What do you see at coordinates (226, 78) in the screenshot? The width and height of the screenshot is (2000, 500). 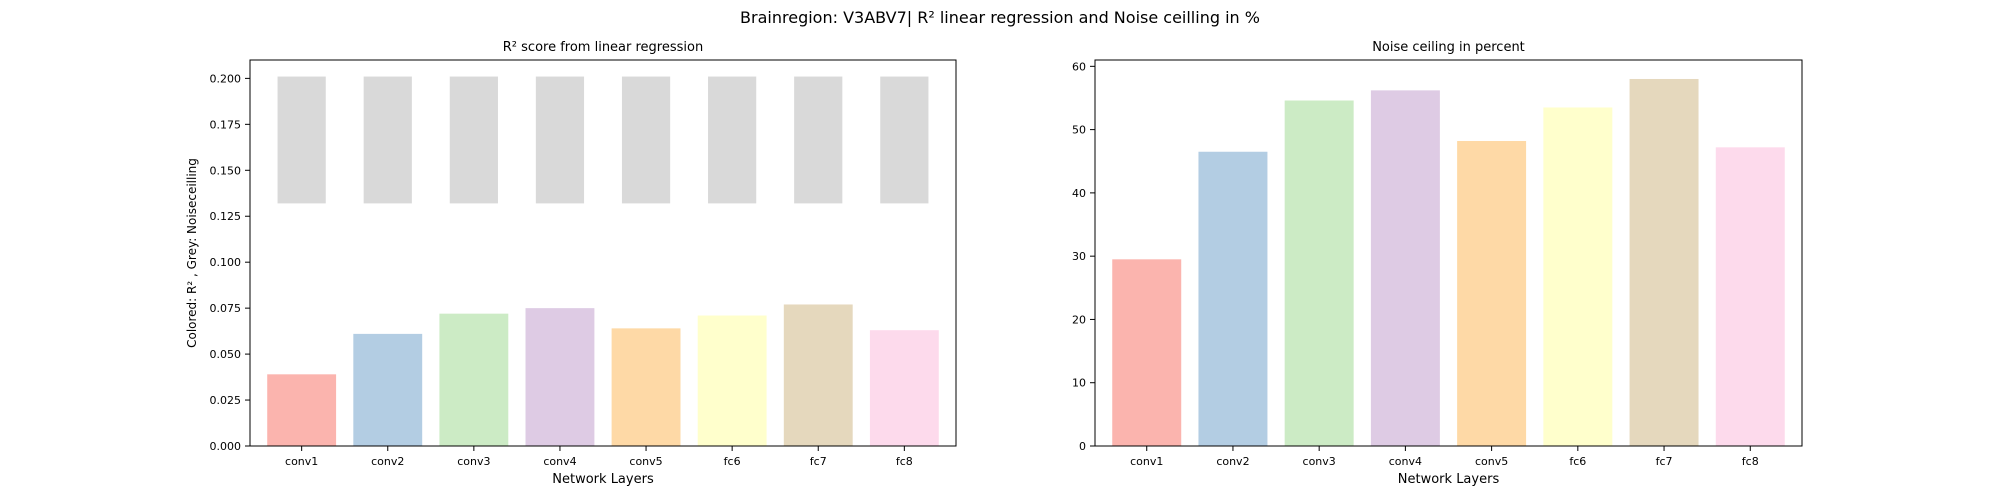 I see `y-tick-label: 0.200` at bounding box center [226, 78].